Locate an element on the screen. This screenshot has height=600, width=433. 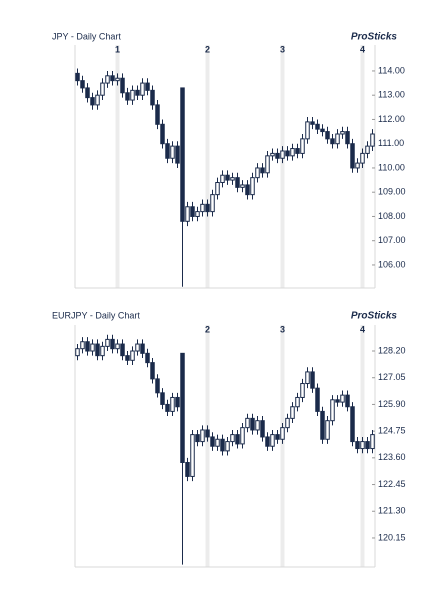
y-tick-label: 127.05 is located at coordinates (392, 377).